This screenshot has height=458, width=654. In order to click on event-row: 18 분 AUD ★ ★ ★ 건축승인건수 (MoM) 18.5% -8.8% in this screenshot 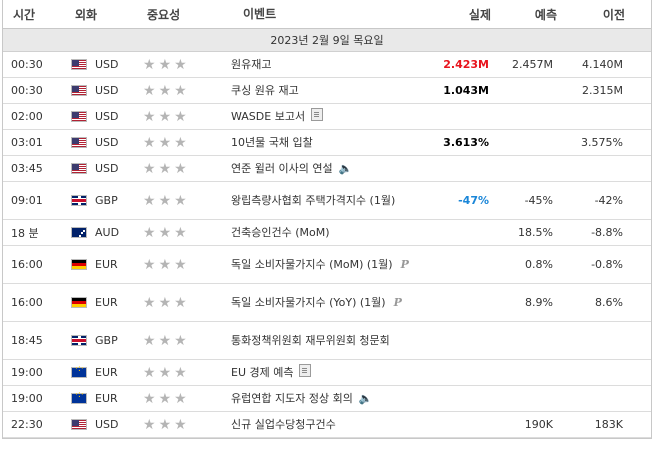, I will do `click(327, 233)`.